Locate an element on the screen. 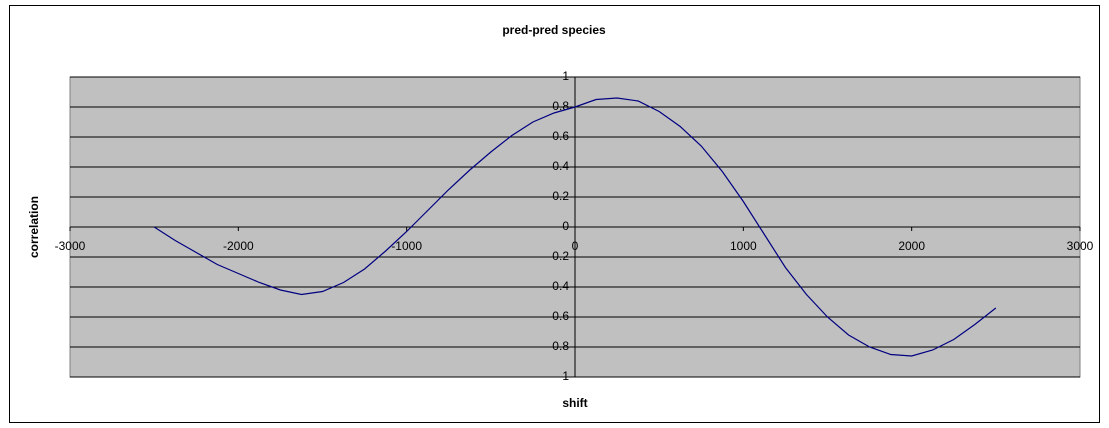 The width and height of the screenshot is (1109, 428). y-axis-label: correlation is located at coordinates (34, 227).